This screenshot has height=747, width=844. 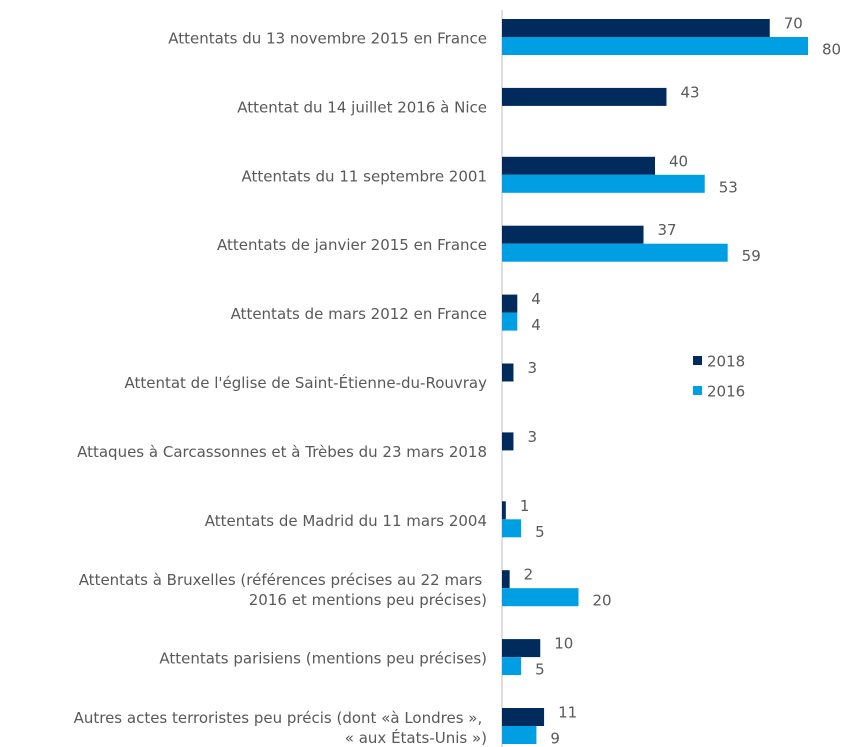 I want to click on value-label: 9, so click(x=555, y=738).